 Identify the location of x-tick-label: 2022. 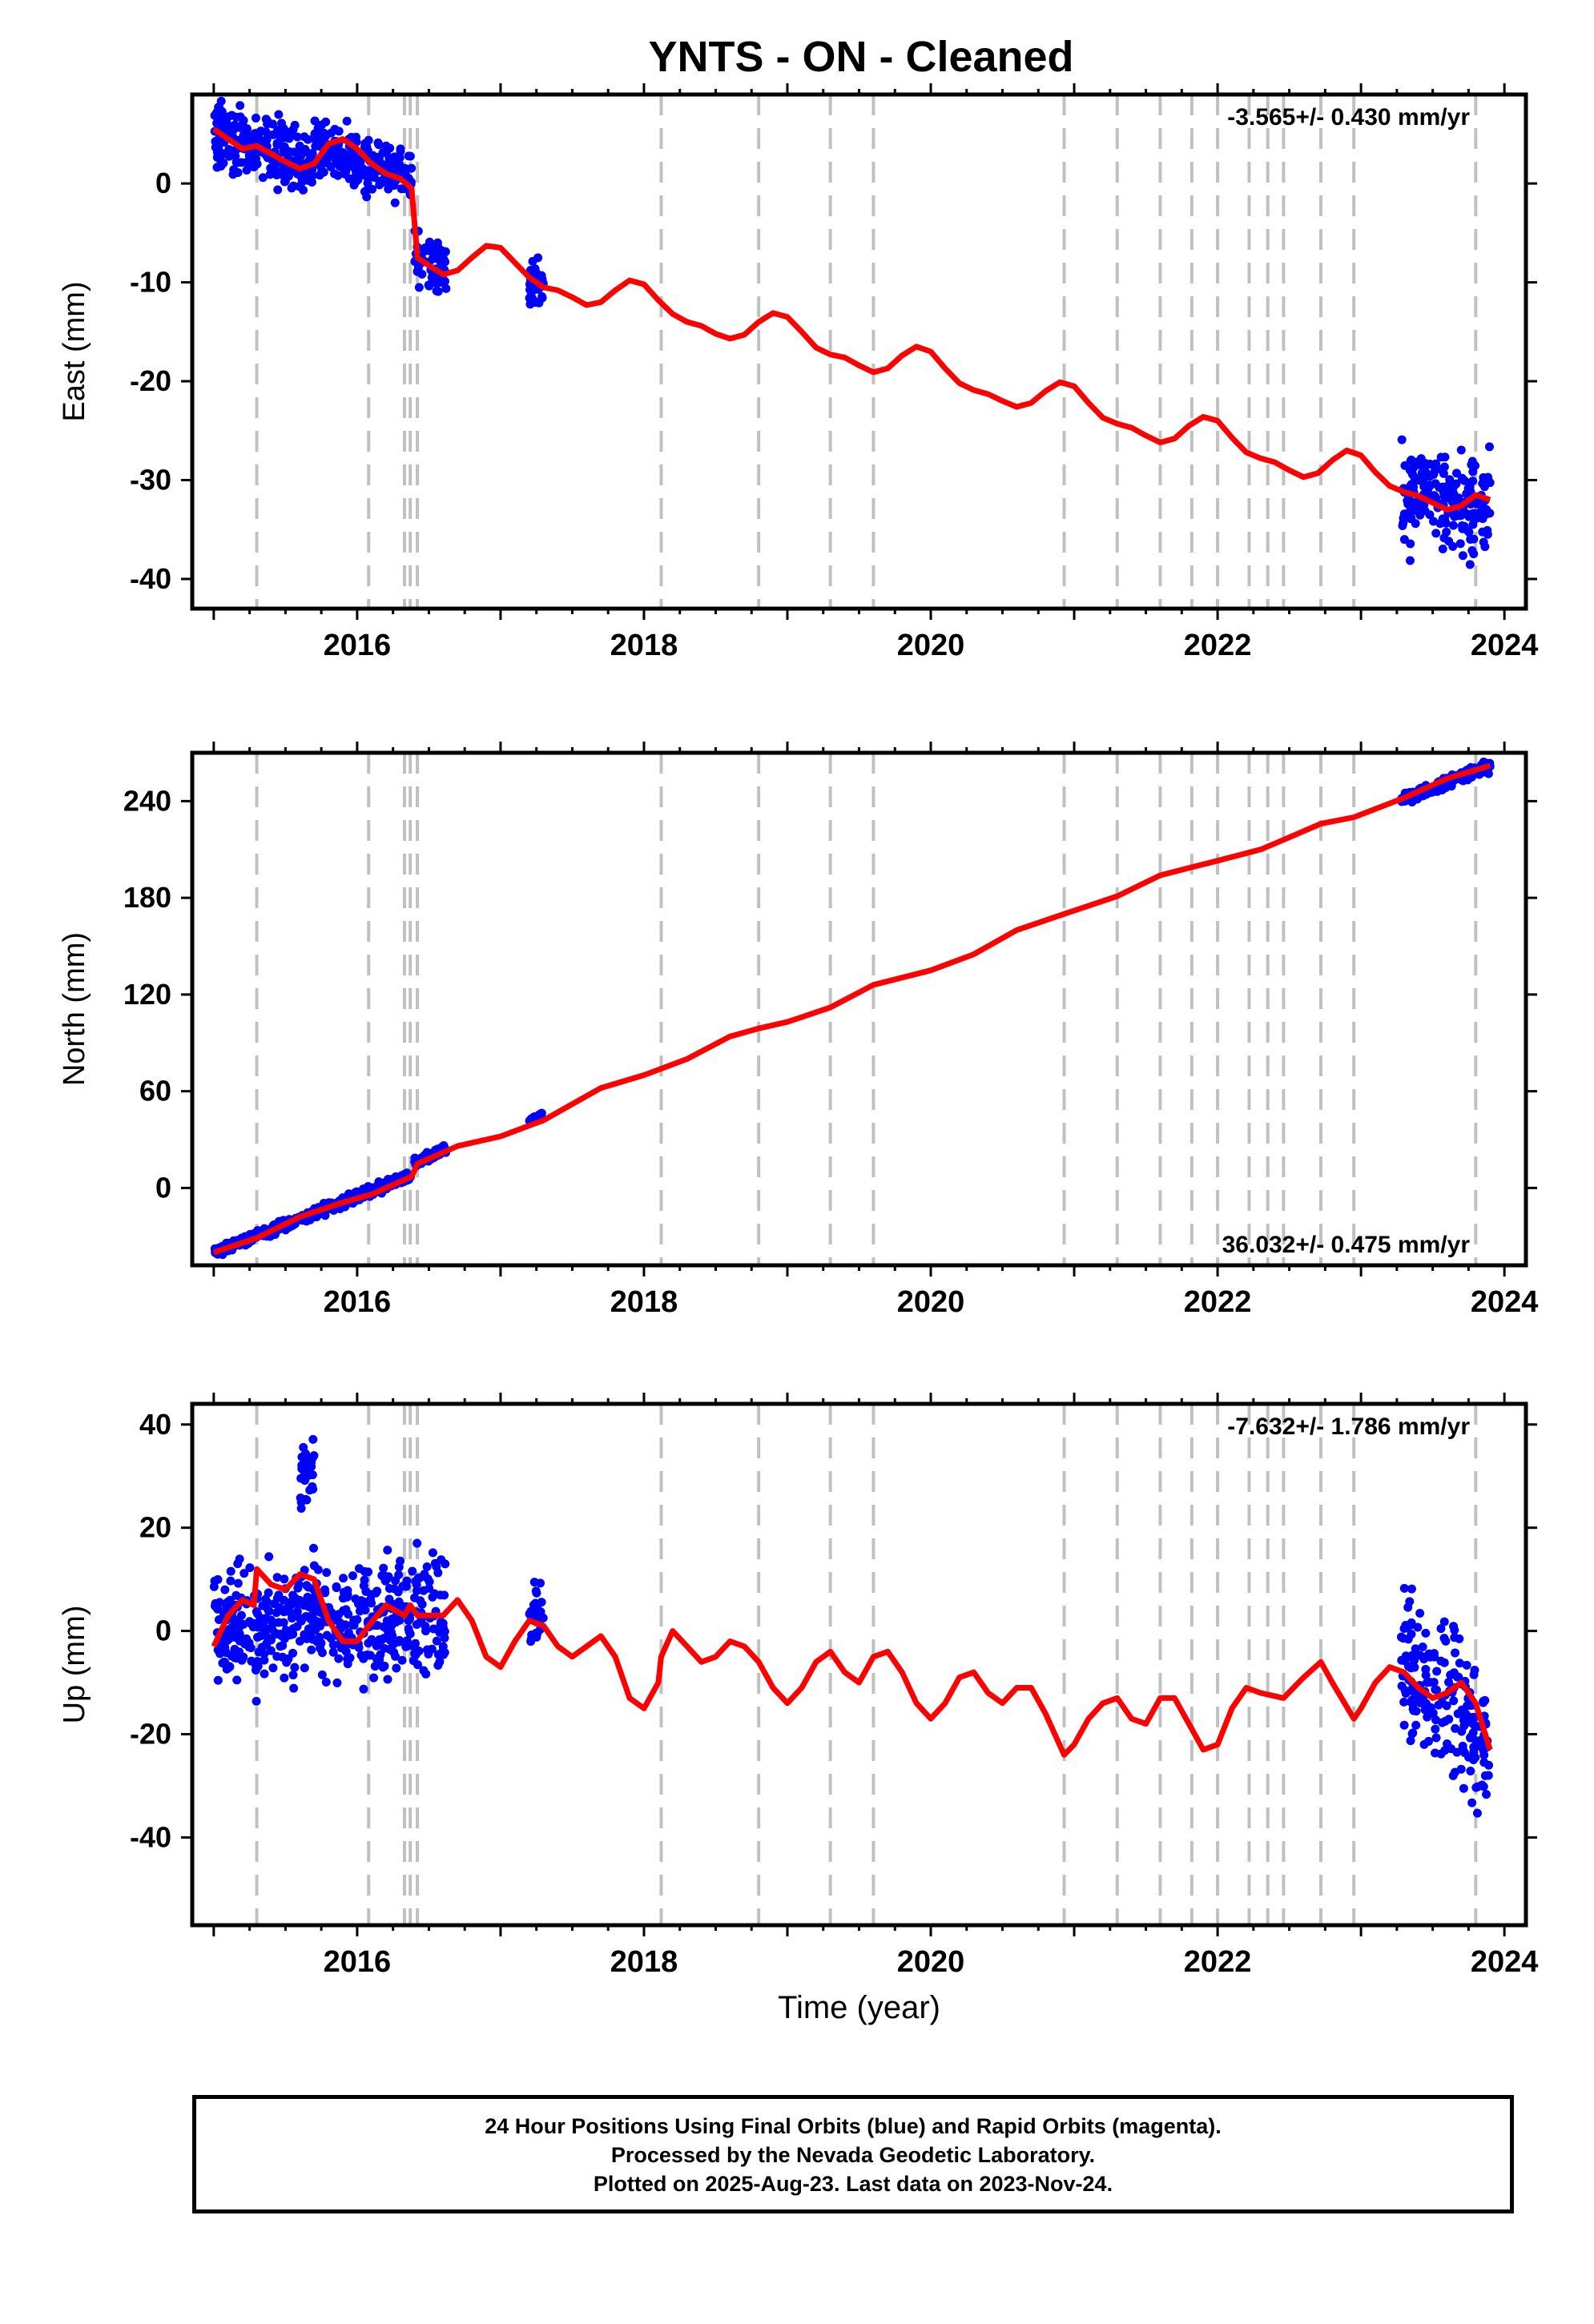
(1218, 645).